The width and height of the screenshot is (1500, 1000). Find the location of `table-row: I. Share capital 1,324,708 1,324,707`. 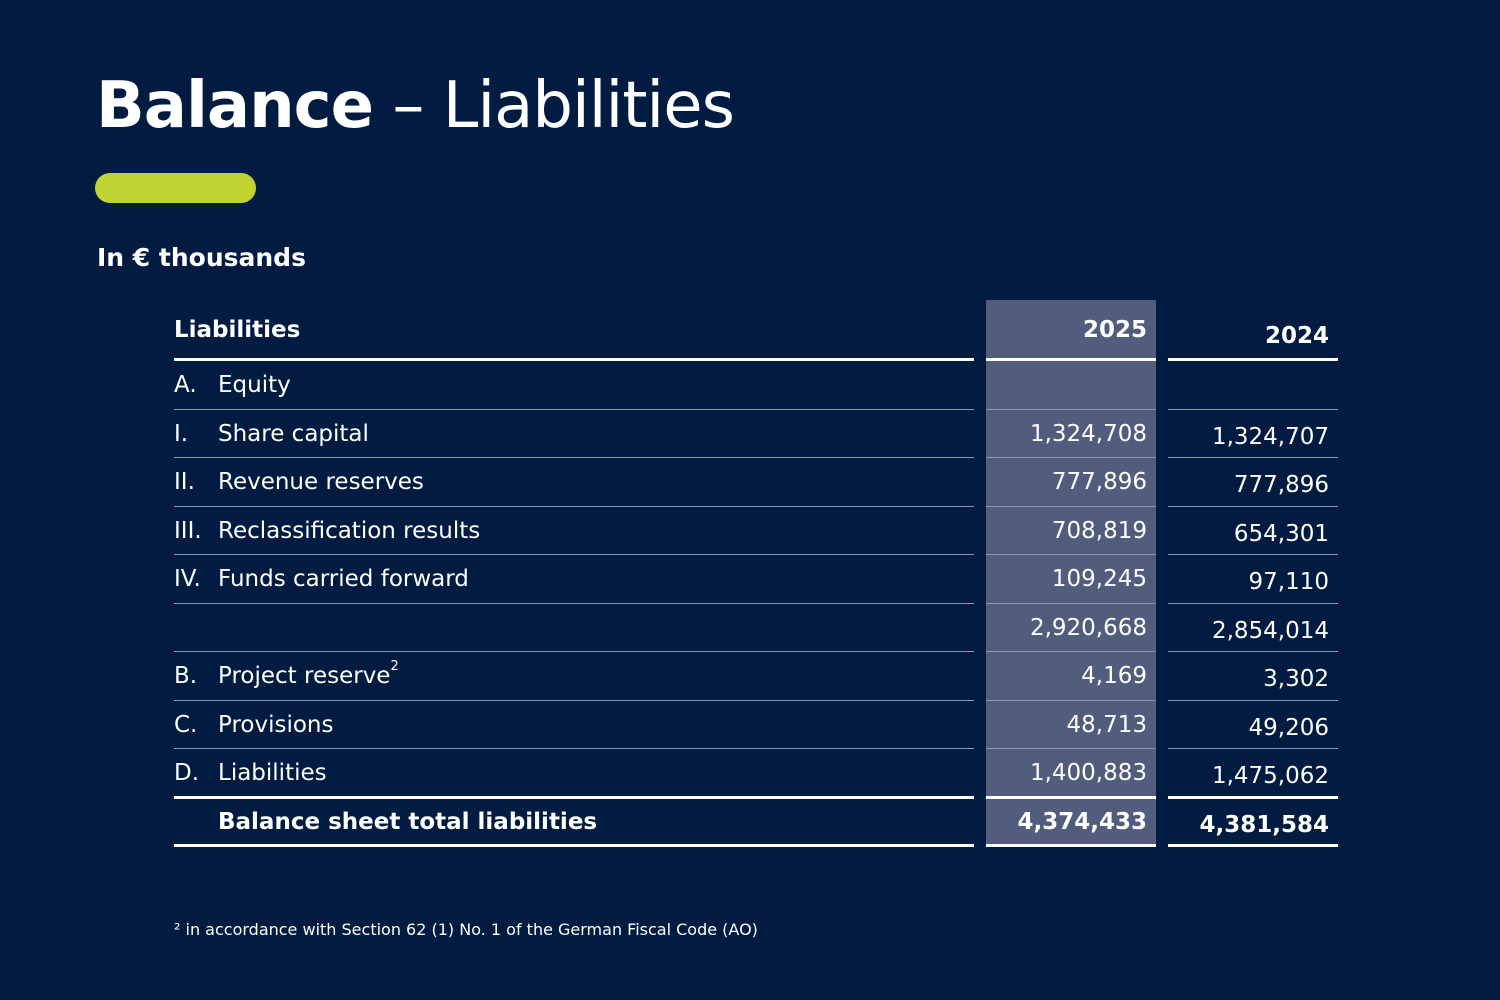

table-row: I. Share capital 1,324,708 1,324,707 is located at coordinates (756, 434).